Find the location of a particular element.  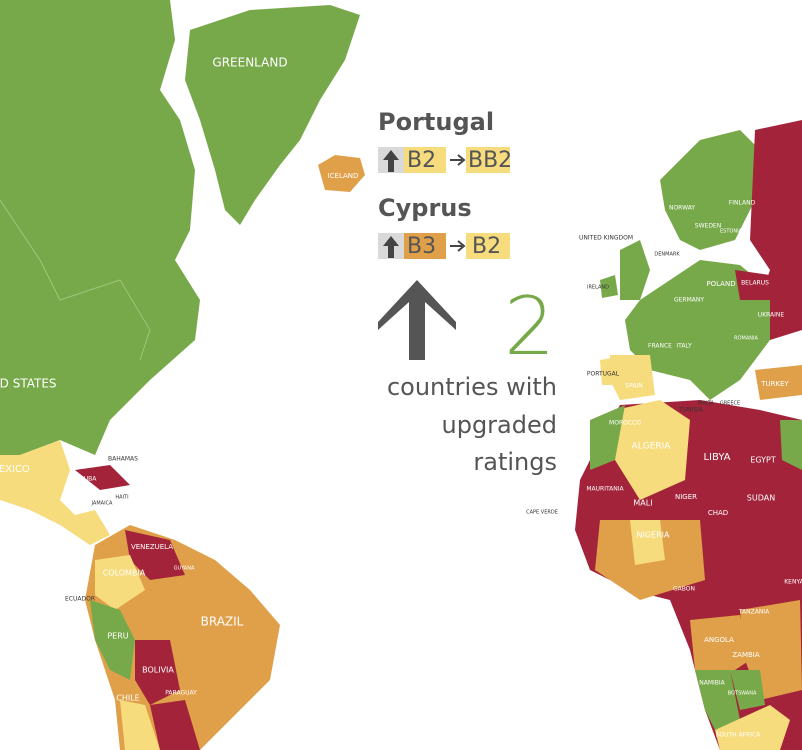

country-label: CHAD is located at coordinates (718, 513).